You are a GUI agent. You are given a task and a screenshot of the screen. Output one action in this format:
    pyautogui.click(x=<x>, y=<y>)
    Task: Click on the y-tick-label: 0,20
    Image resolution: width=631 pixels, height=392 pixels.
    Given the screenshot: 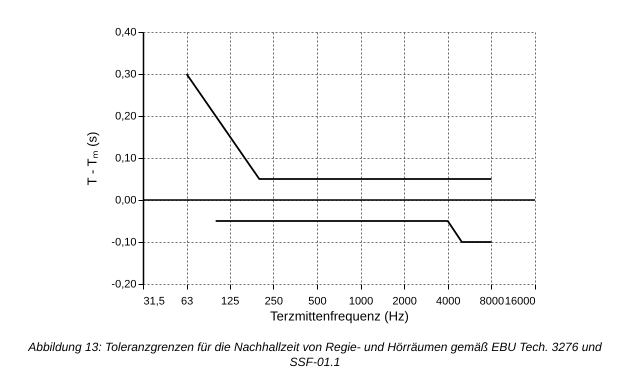 What is the action you would take?
    pyautogui.click(x=125, y=116)
    